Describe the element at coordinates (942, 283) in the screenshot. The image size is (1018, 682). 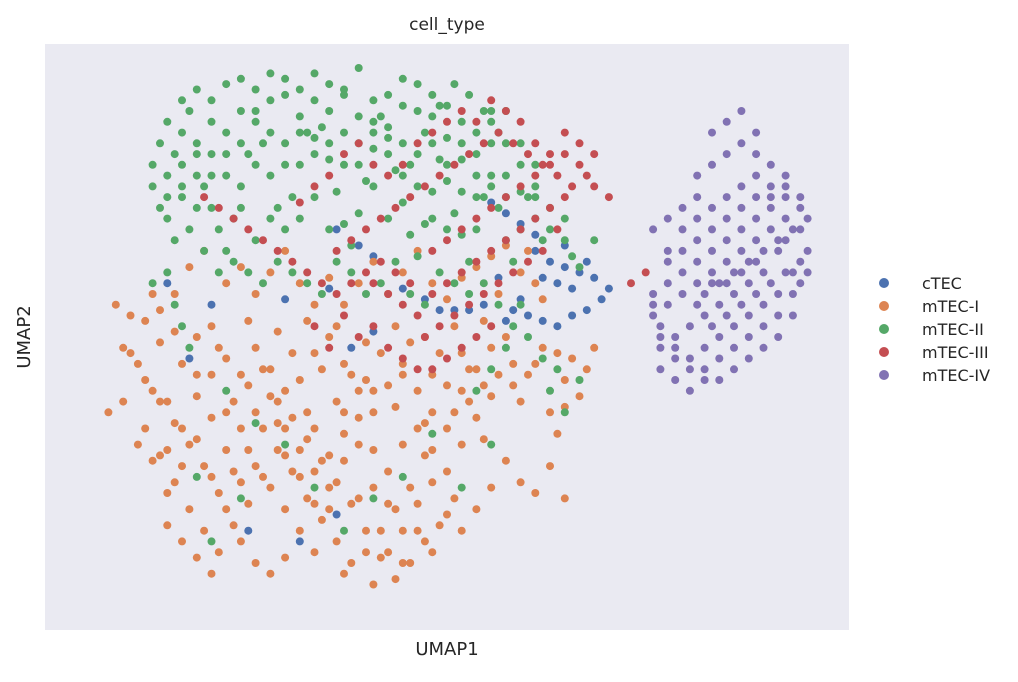
I see `legend-label-cTEC: cTEC` at that location.